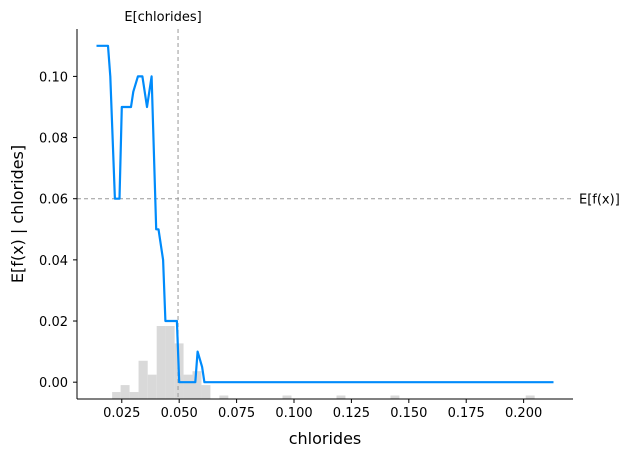 The width and height of the screenshot is (636, 457). I want to click on y-tick-label: 0.08, so click(53, 139).